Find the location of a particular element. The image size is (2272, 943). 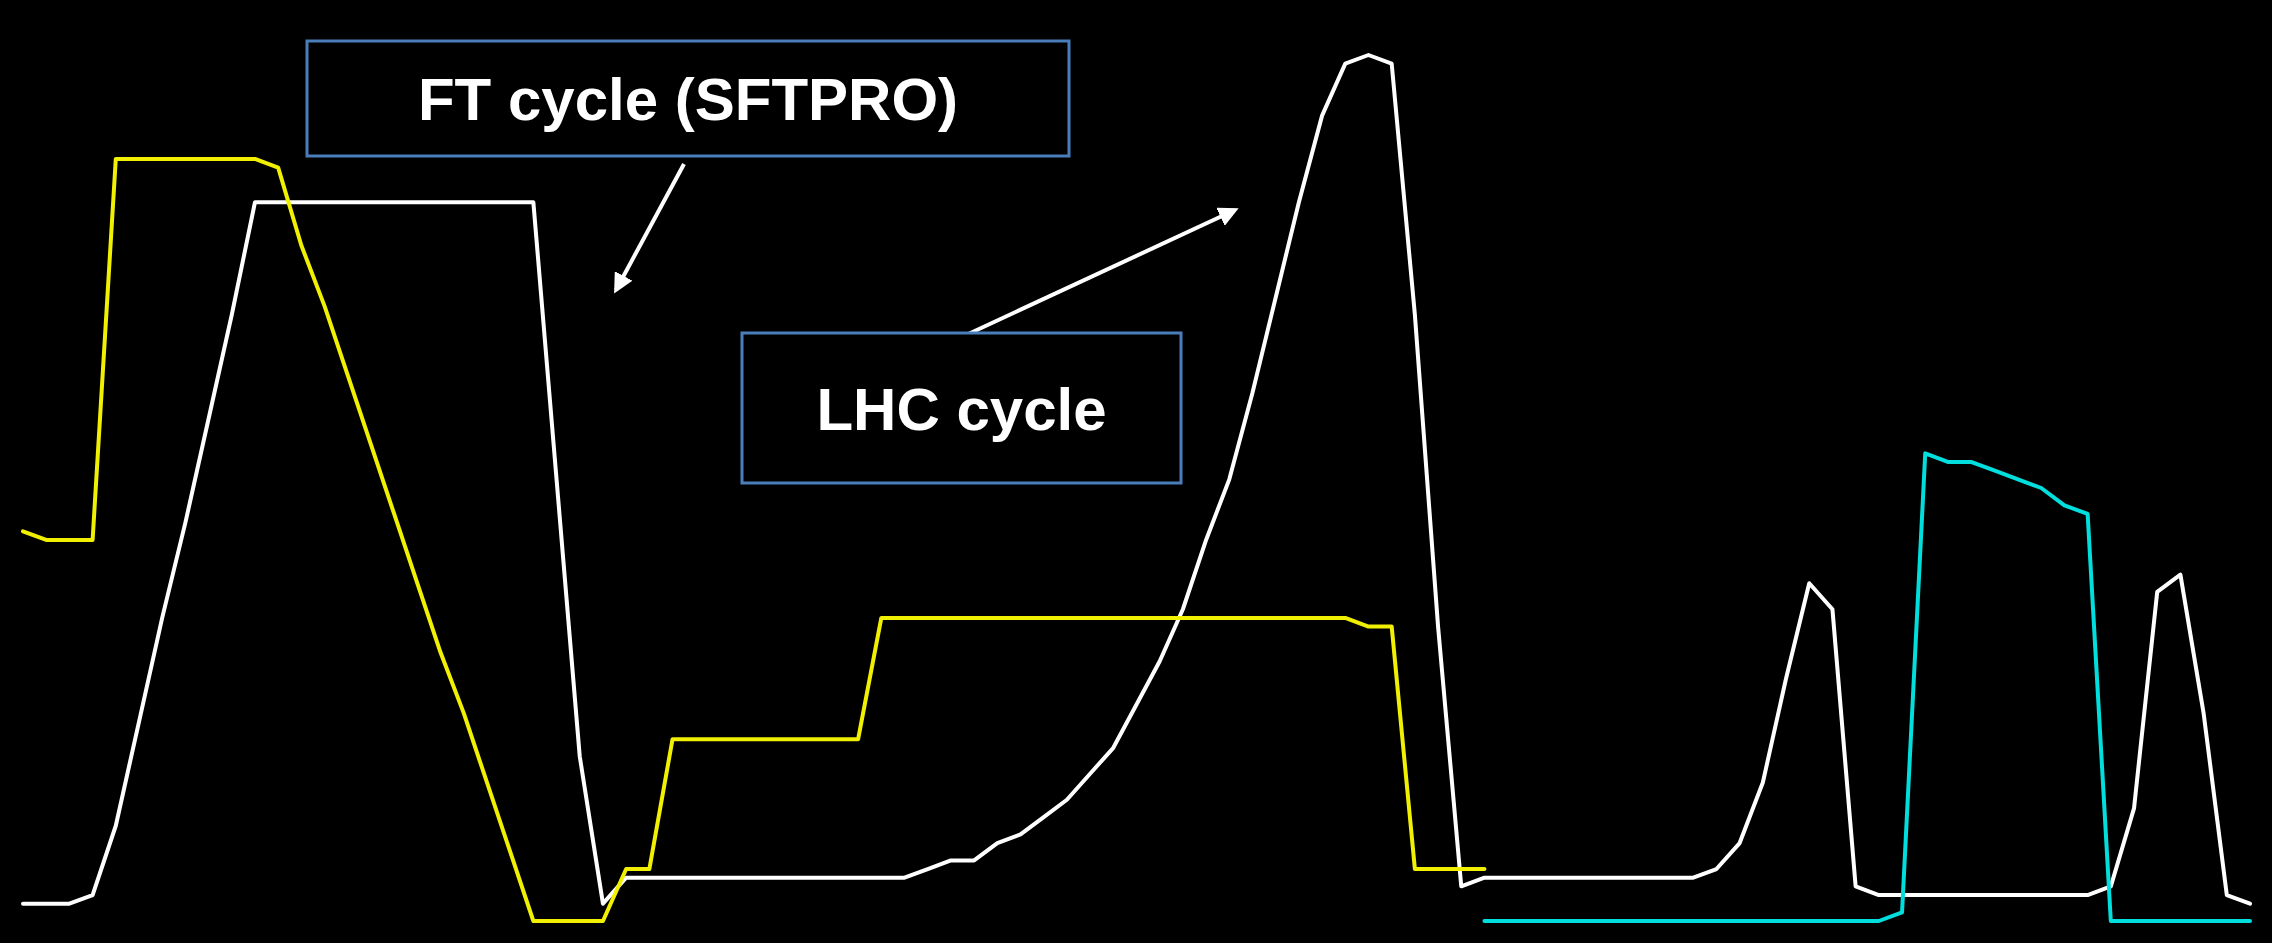

annotation: FT cycle (SFTPRO) is located at coordinates (688, 100).